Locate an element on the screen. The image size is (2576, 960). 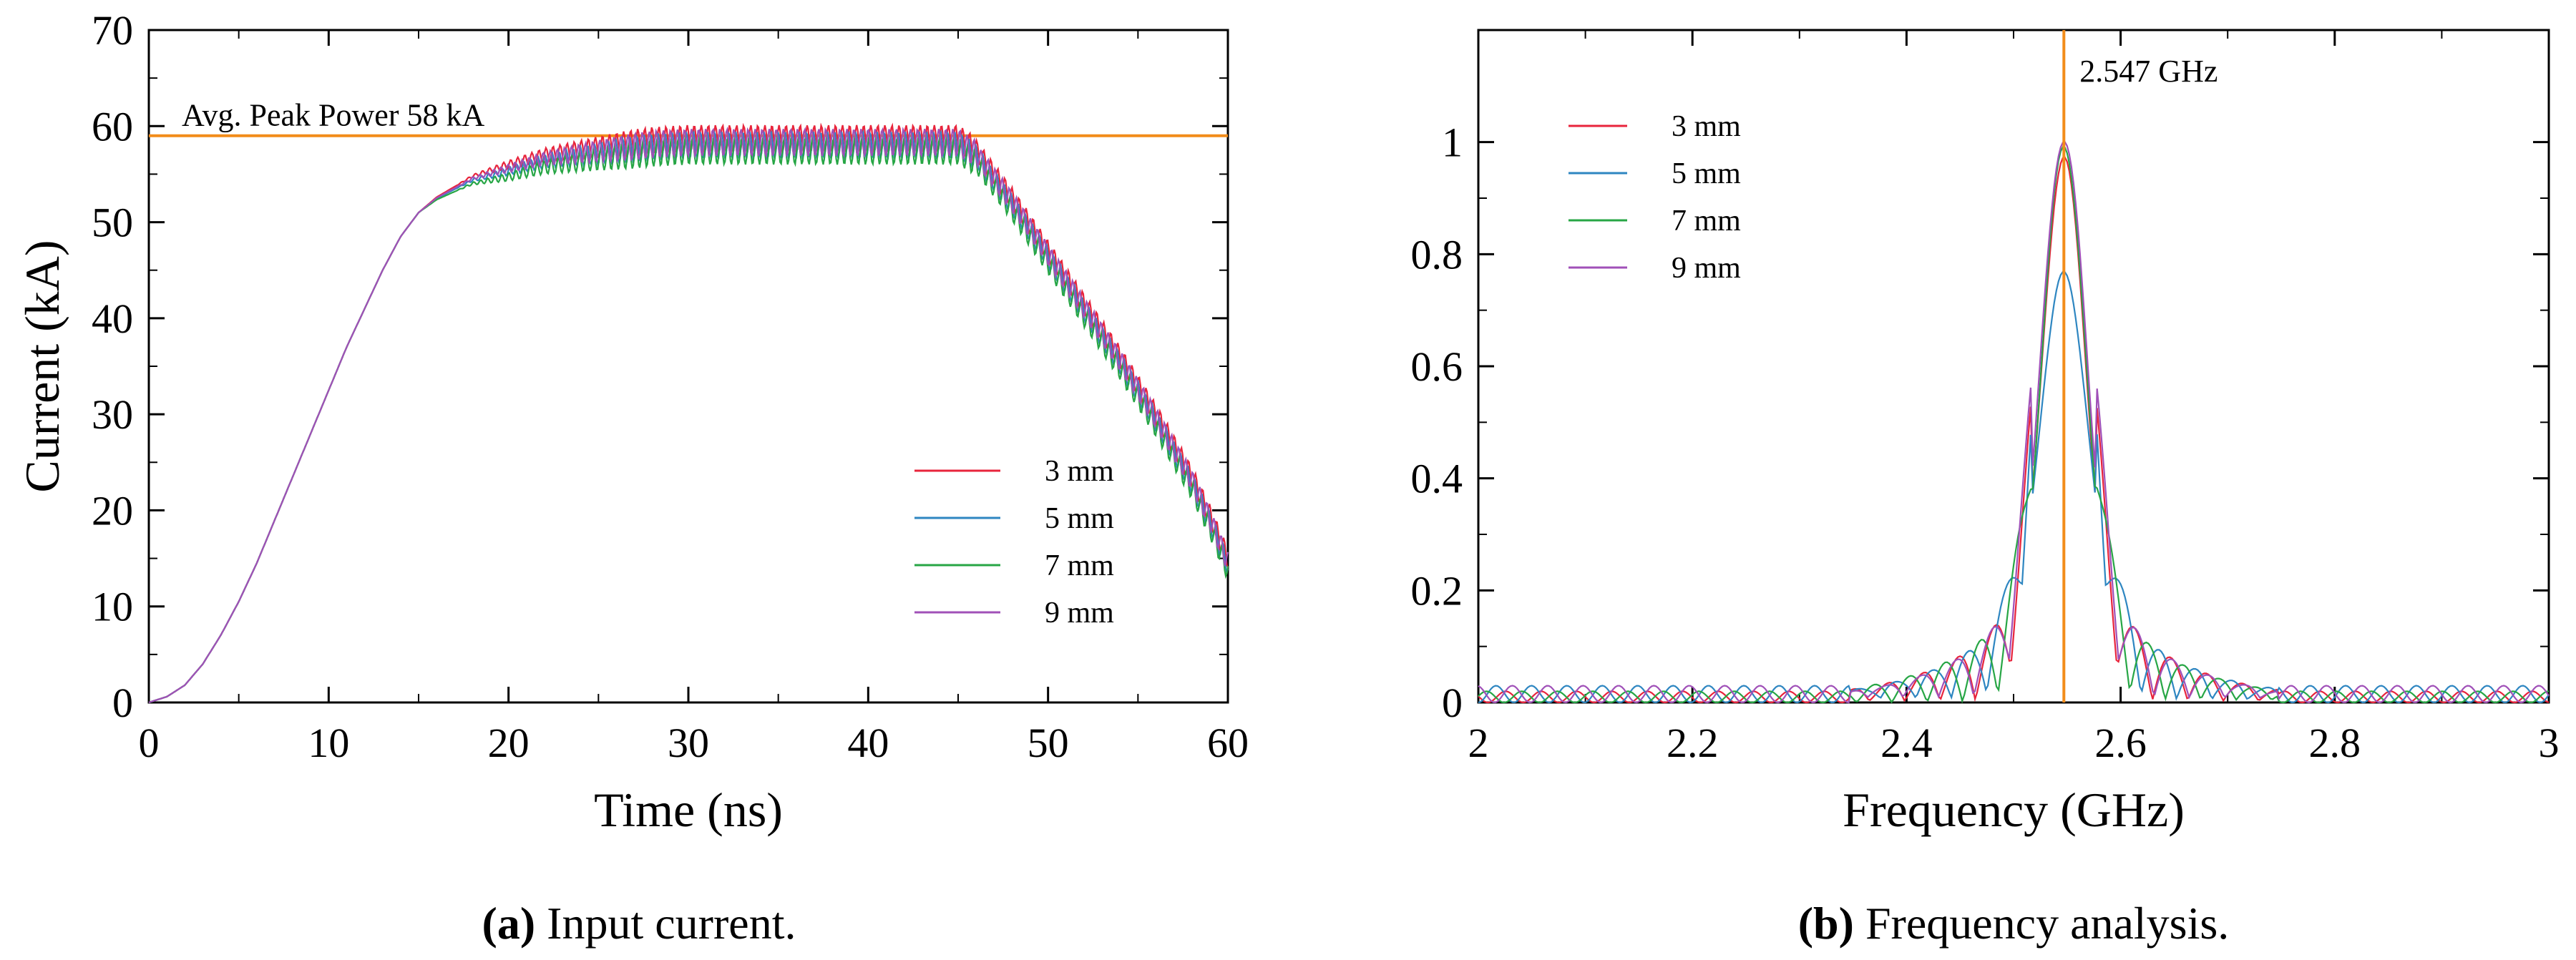
y-tick-label: 30 is located at coordinates (112, 414).